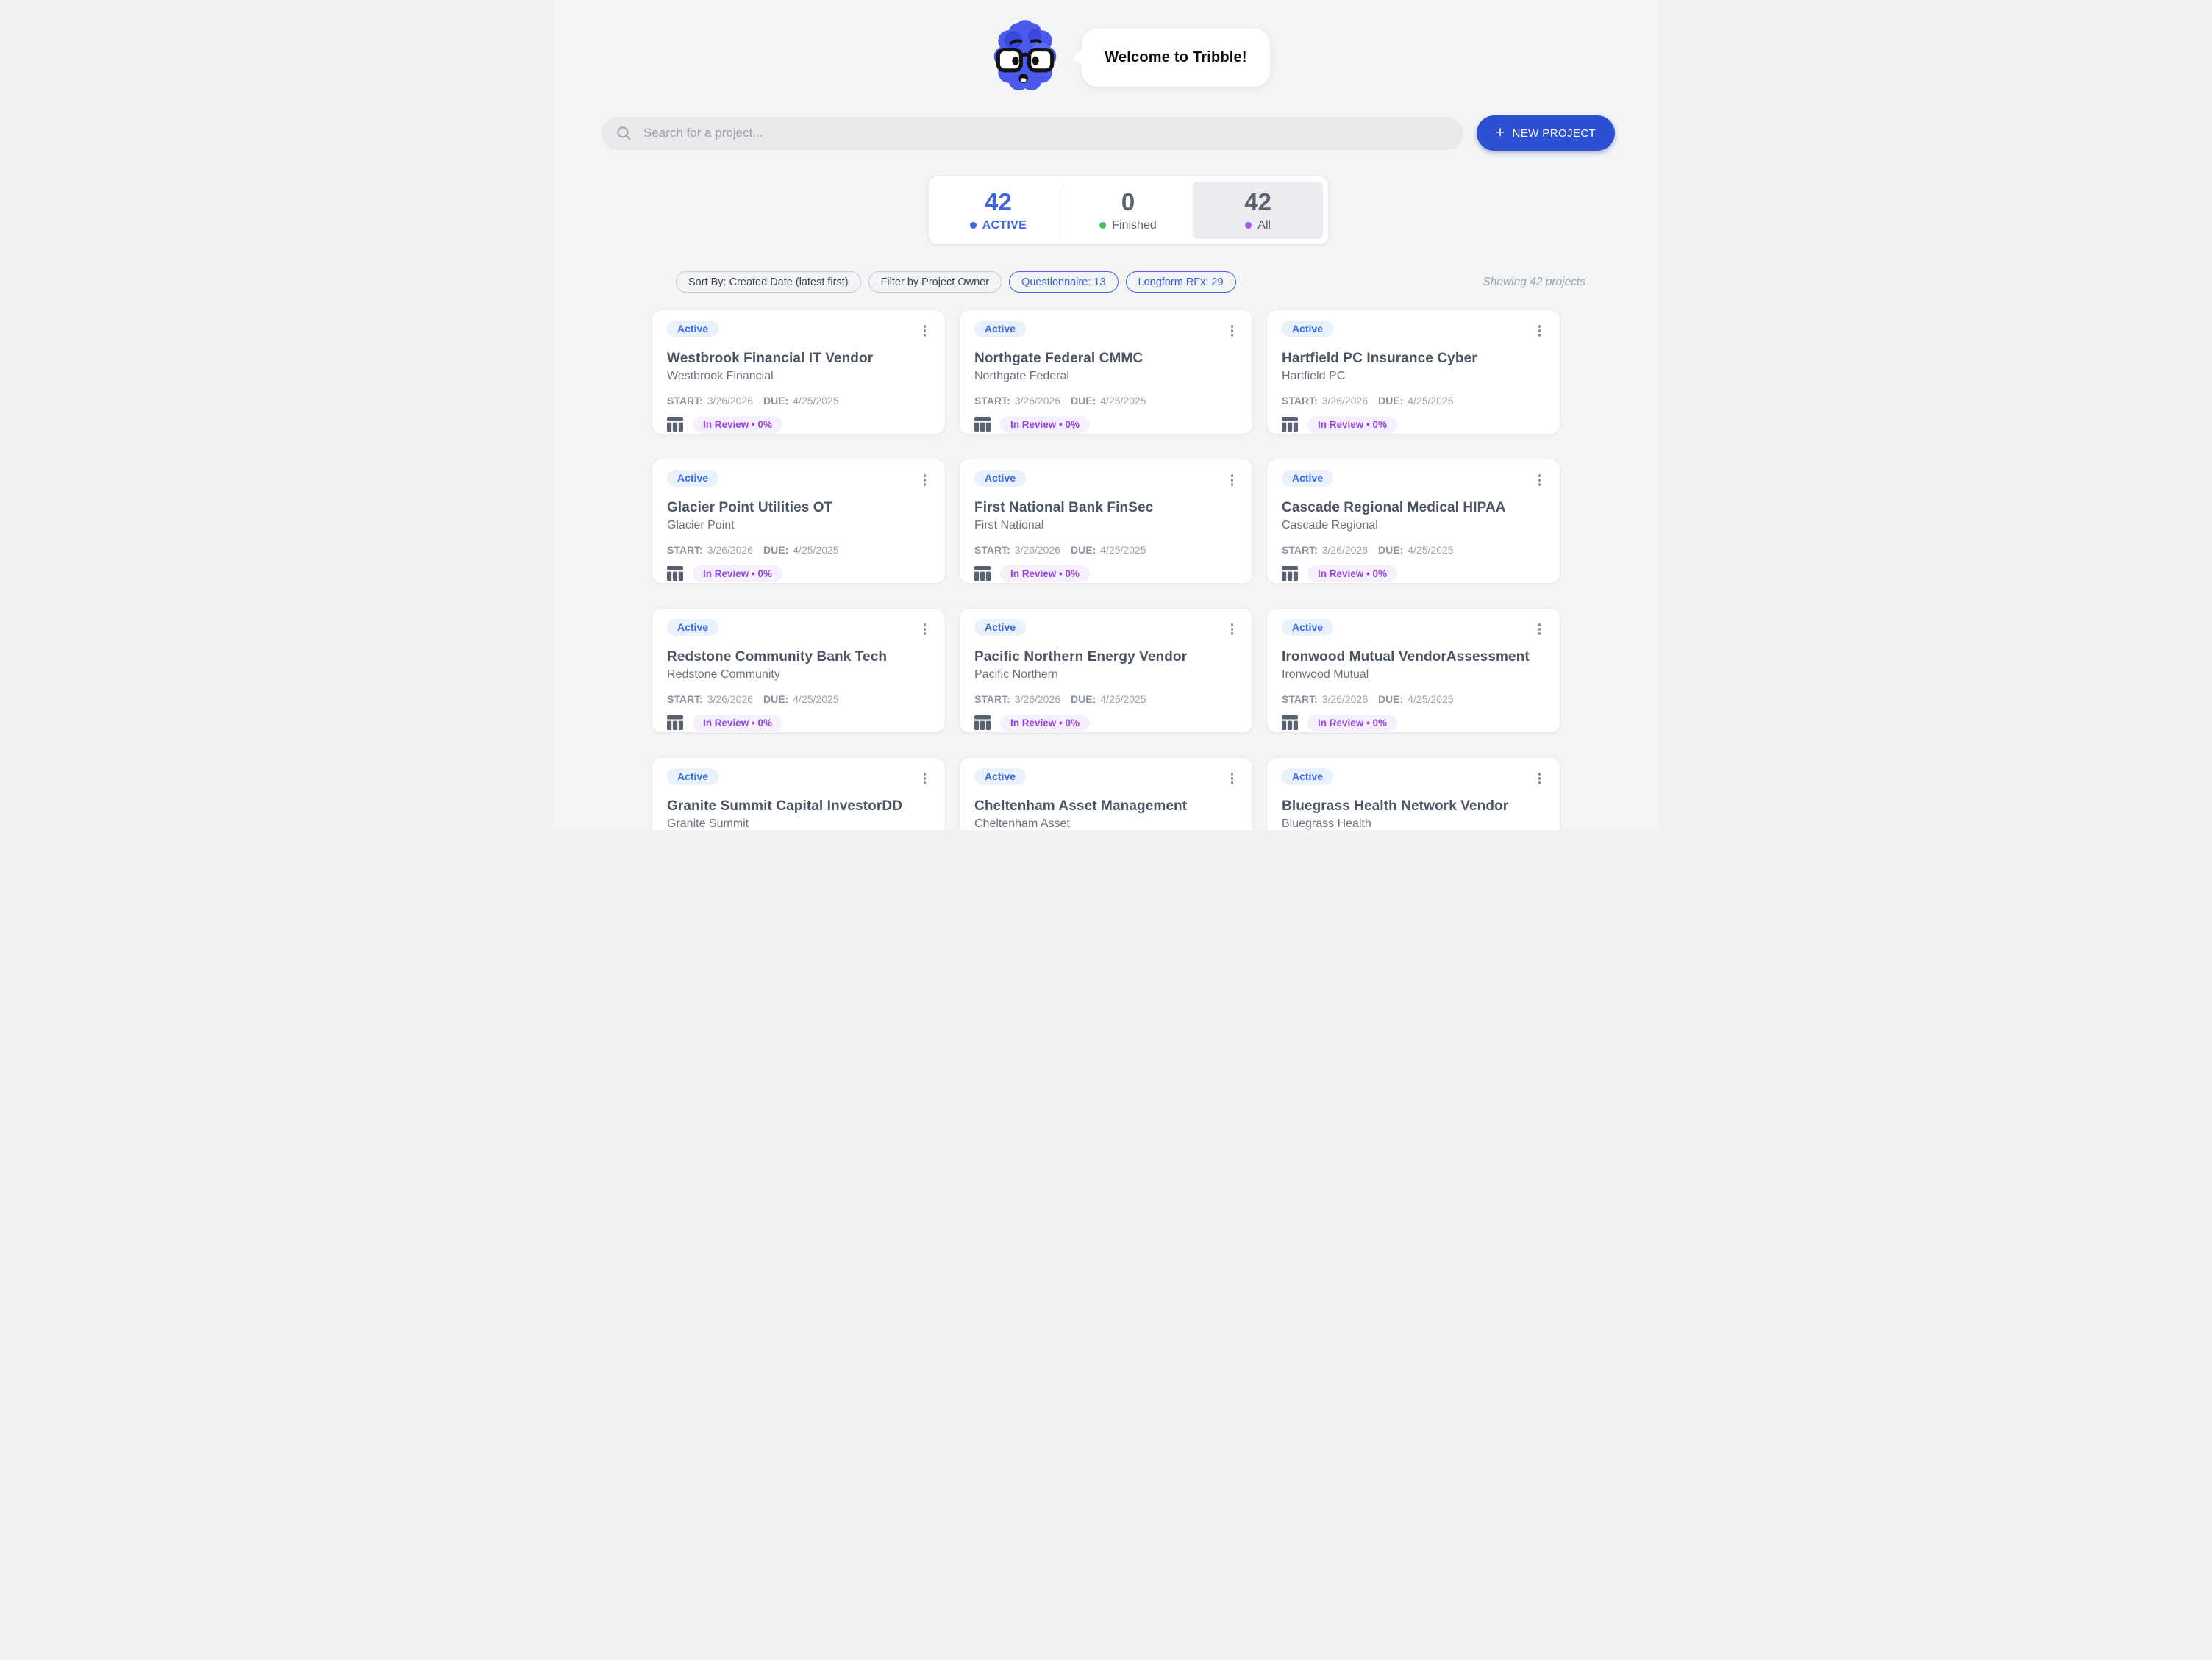  Describe the element at coordinates (999, 210) in the screenshot. I see `stat-active: 42 ACTIVE` at that location.